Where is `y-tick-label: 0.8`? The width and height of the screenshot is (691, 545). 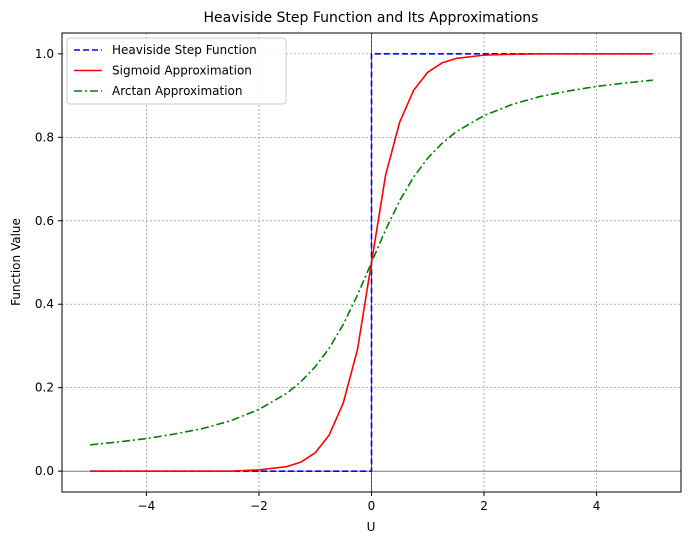 y-tick-label: 0.8 is located at coordinates (44, 137).